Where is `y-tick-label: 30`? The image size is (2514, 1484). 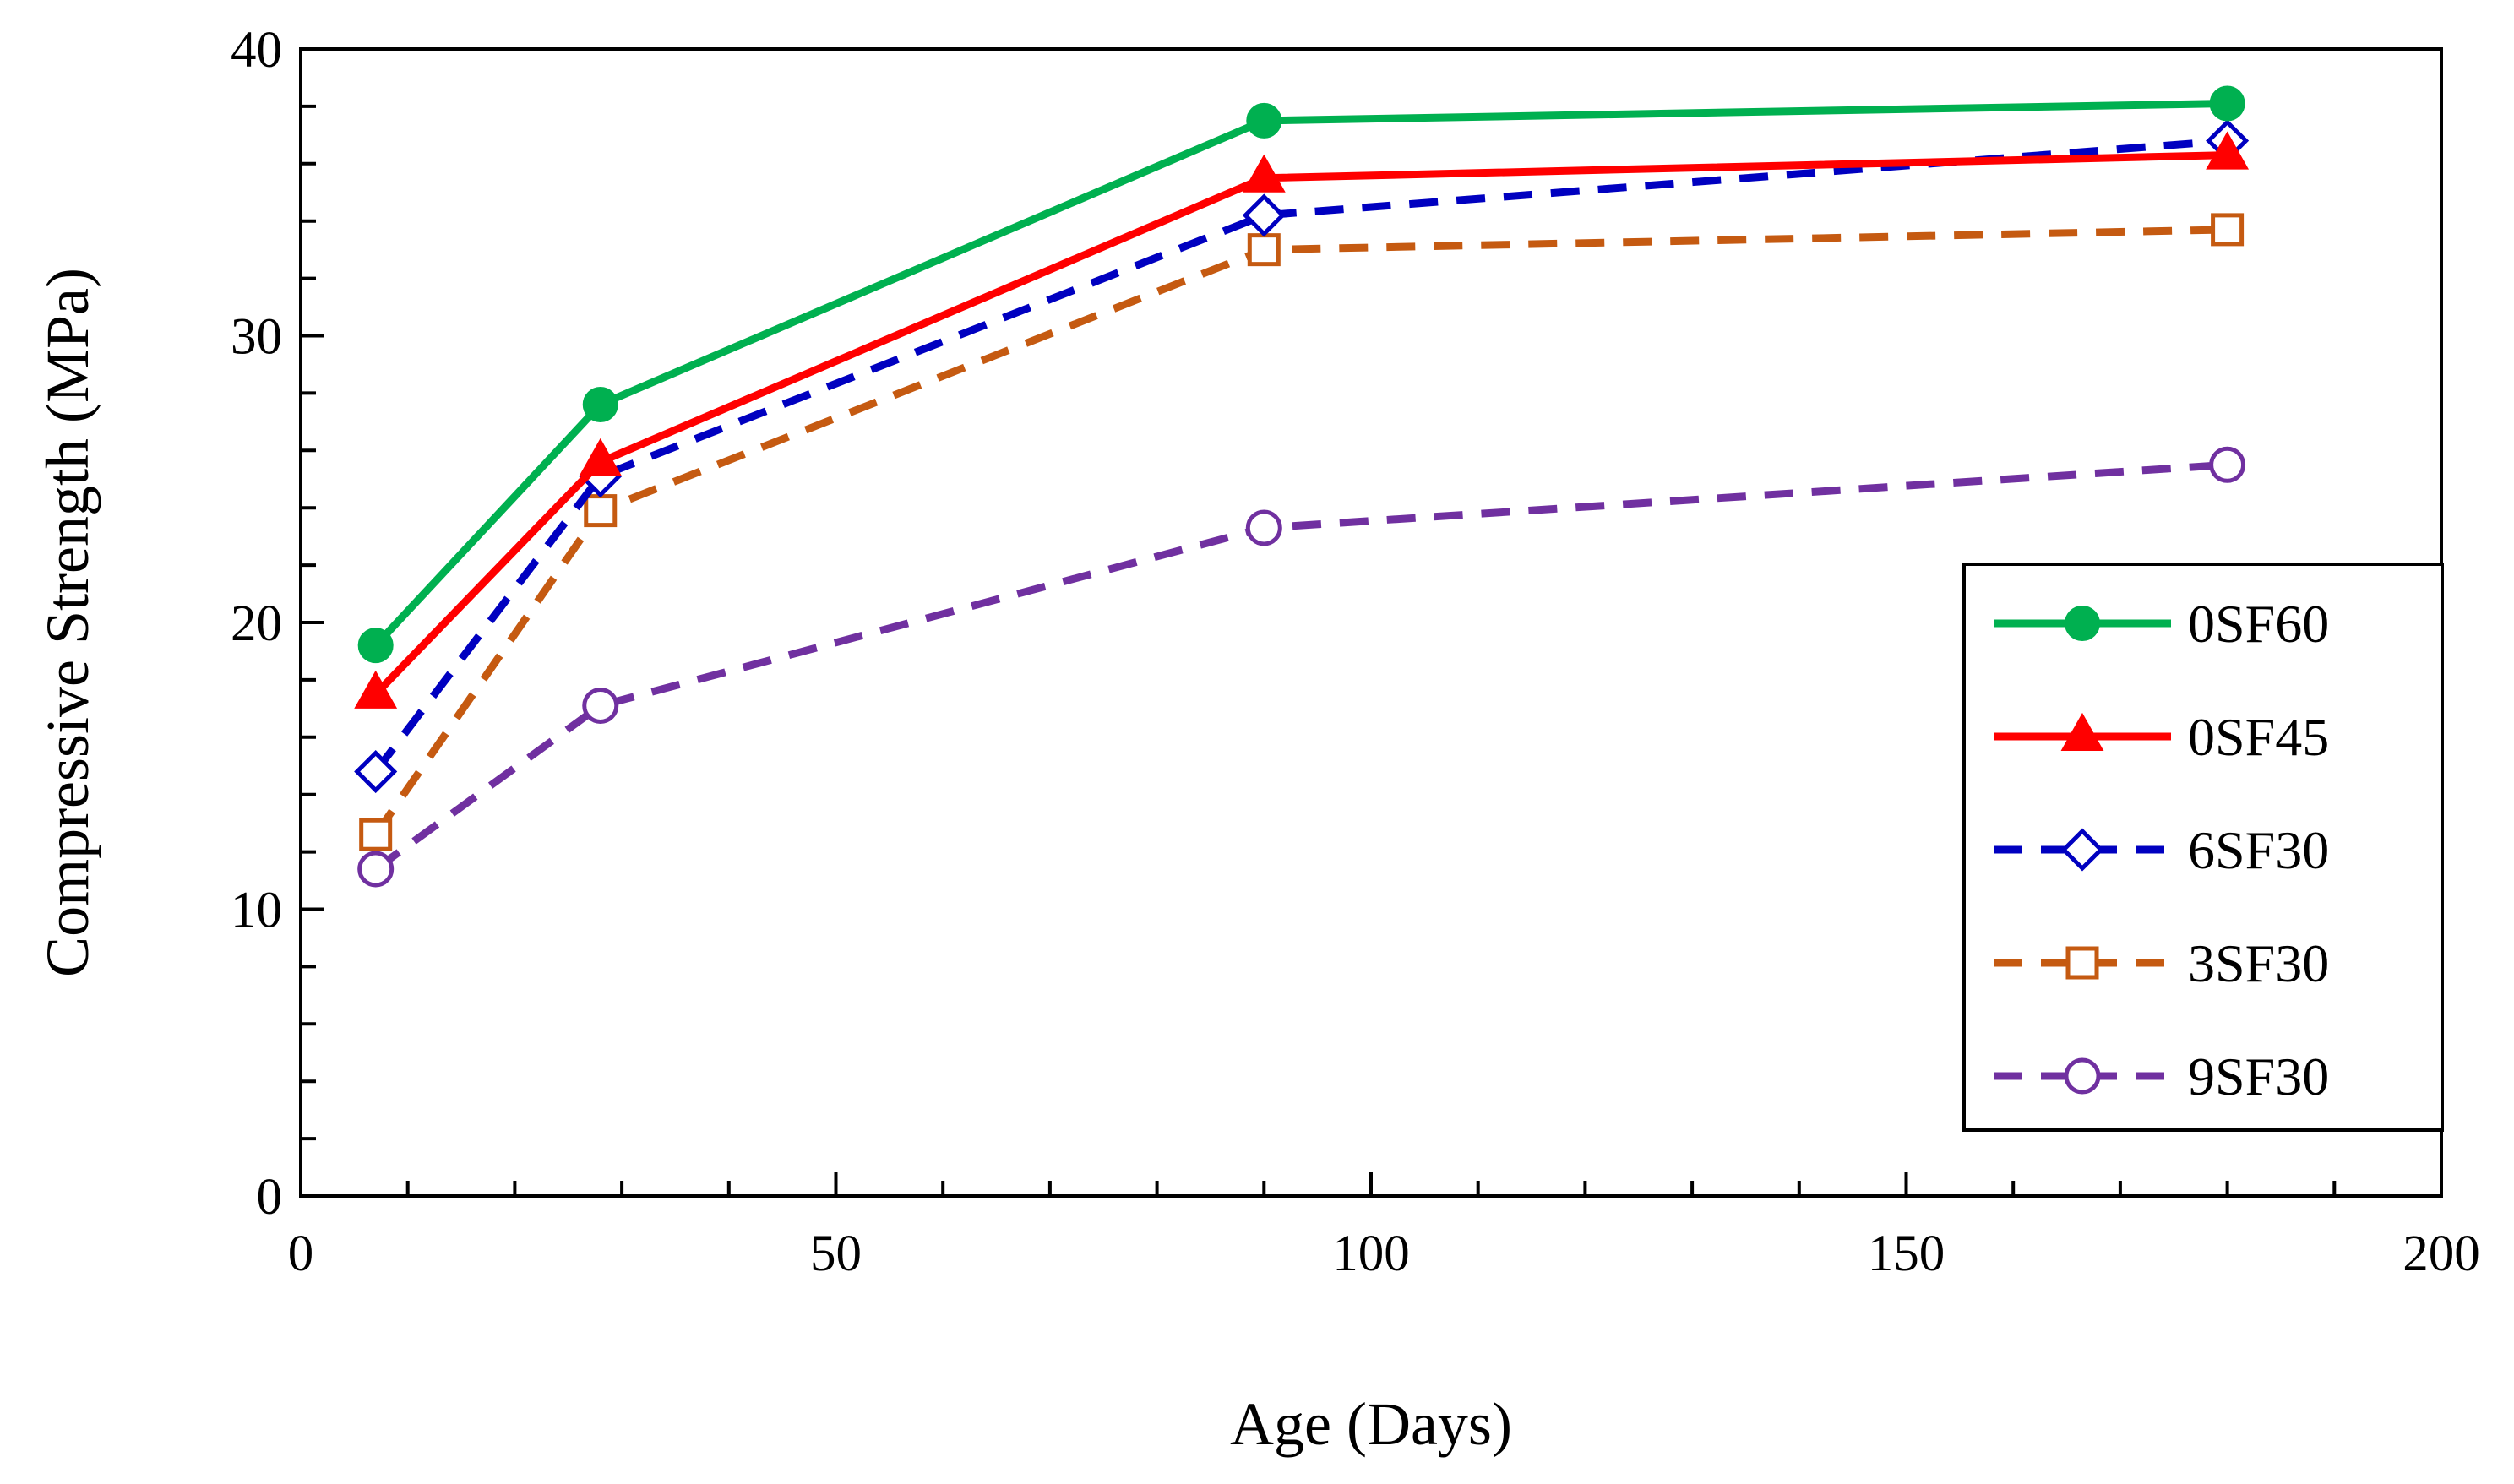
y-tick-label: 30 is located at coordinates (256, 337).